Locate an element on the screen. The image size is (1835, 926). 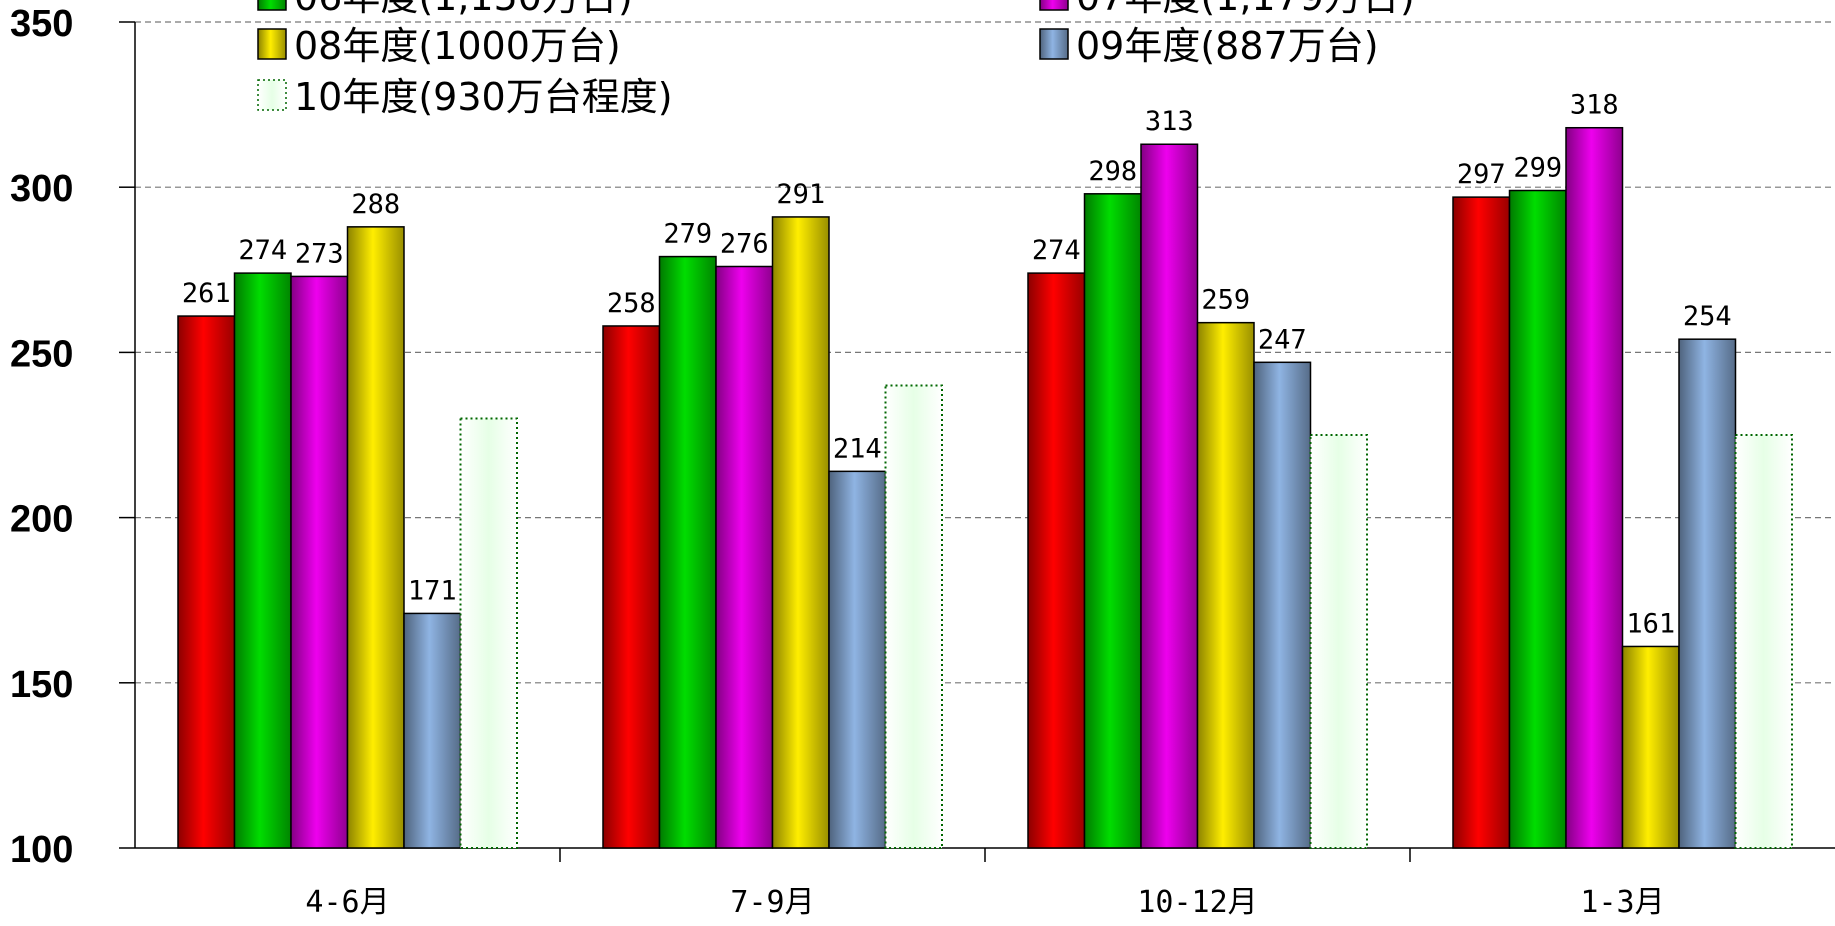
data-label: 247 is located at coordinates (1282, 339).